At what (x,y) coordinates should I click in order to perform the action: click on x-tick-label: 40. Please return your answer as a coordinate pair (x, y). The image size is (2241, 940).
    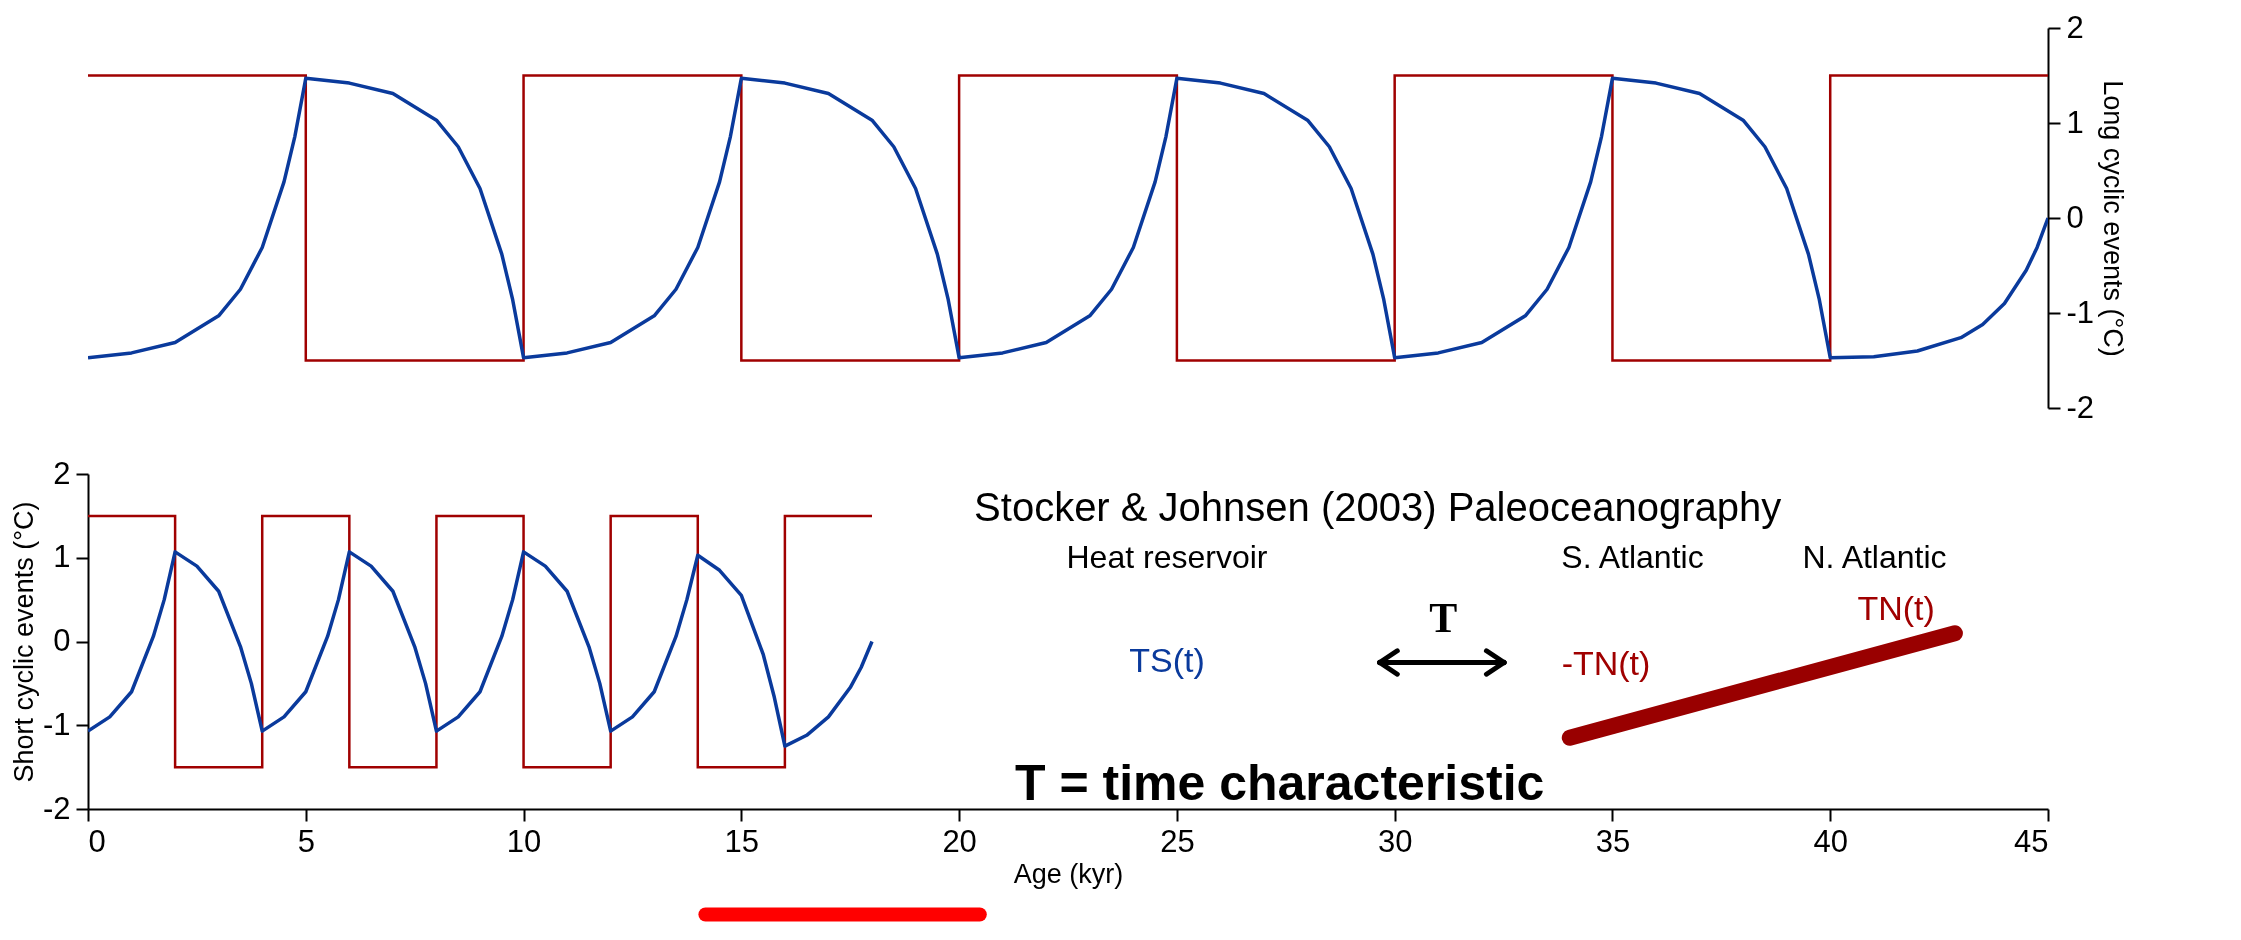
    Looking at the image, I should click on (1830, 841).